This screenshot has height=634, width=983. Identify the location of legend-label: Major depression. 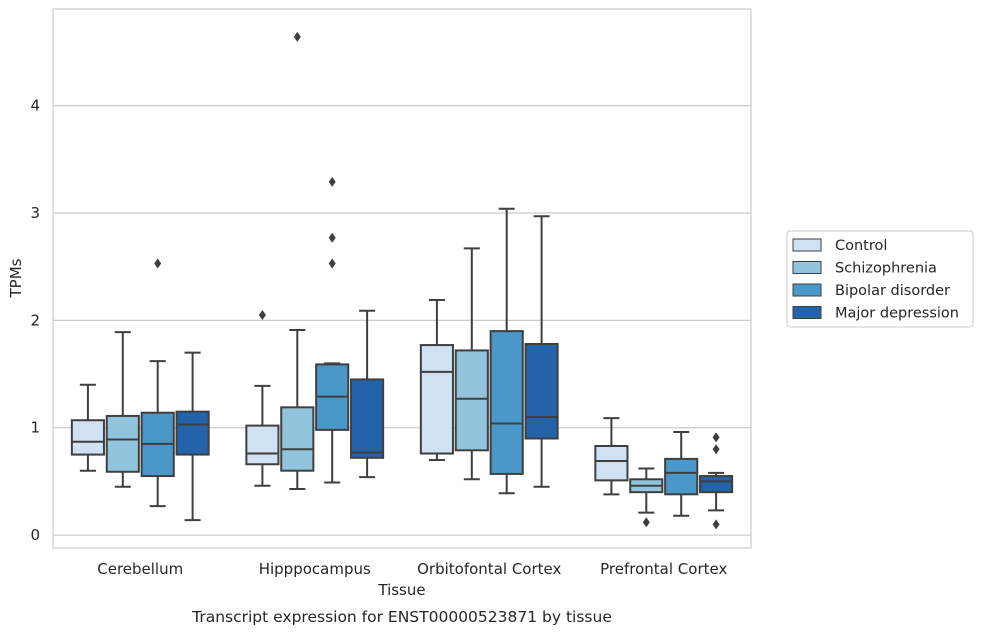
(897, 314).